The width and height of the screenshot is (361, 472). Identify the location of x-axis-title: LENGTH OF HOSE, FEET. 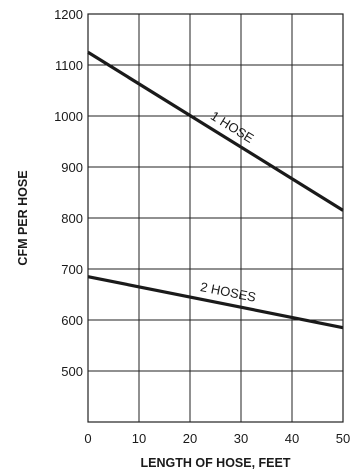
(215, 463).